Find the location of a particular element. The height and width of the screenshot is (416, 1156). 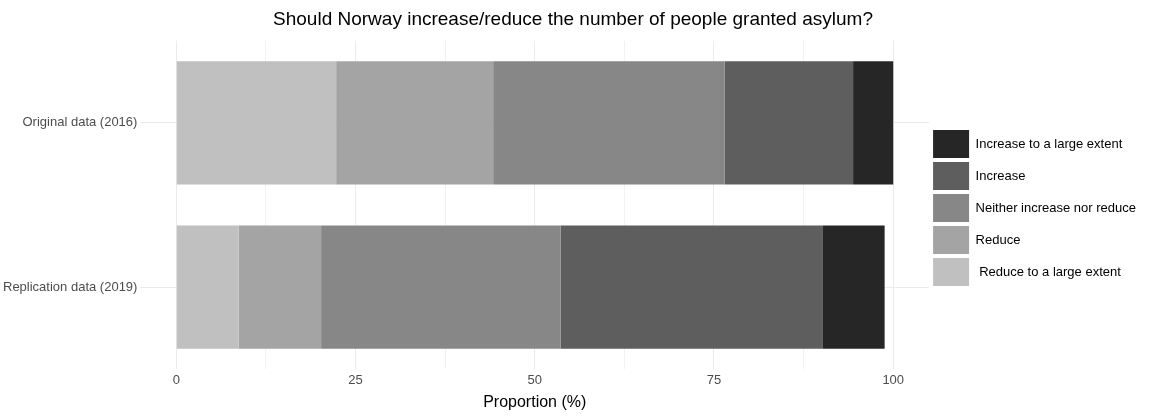

x-axis-title: Proportion (%) is located at coordinates (535, 401).